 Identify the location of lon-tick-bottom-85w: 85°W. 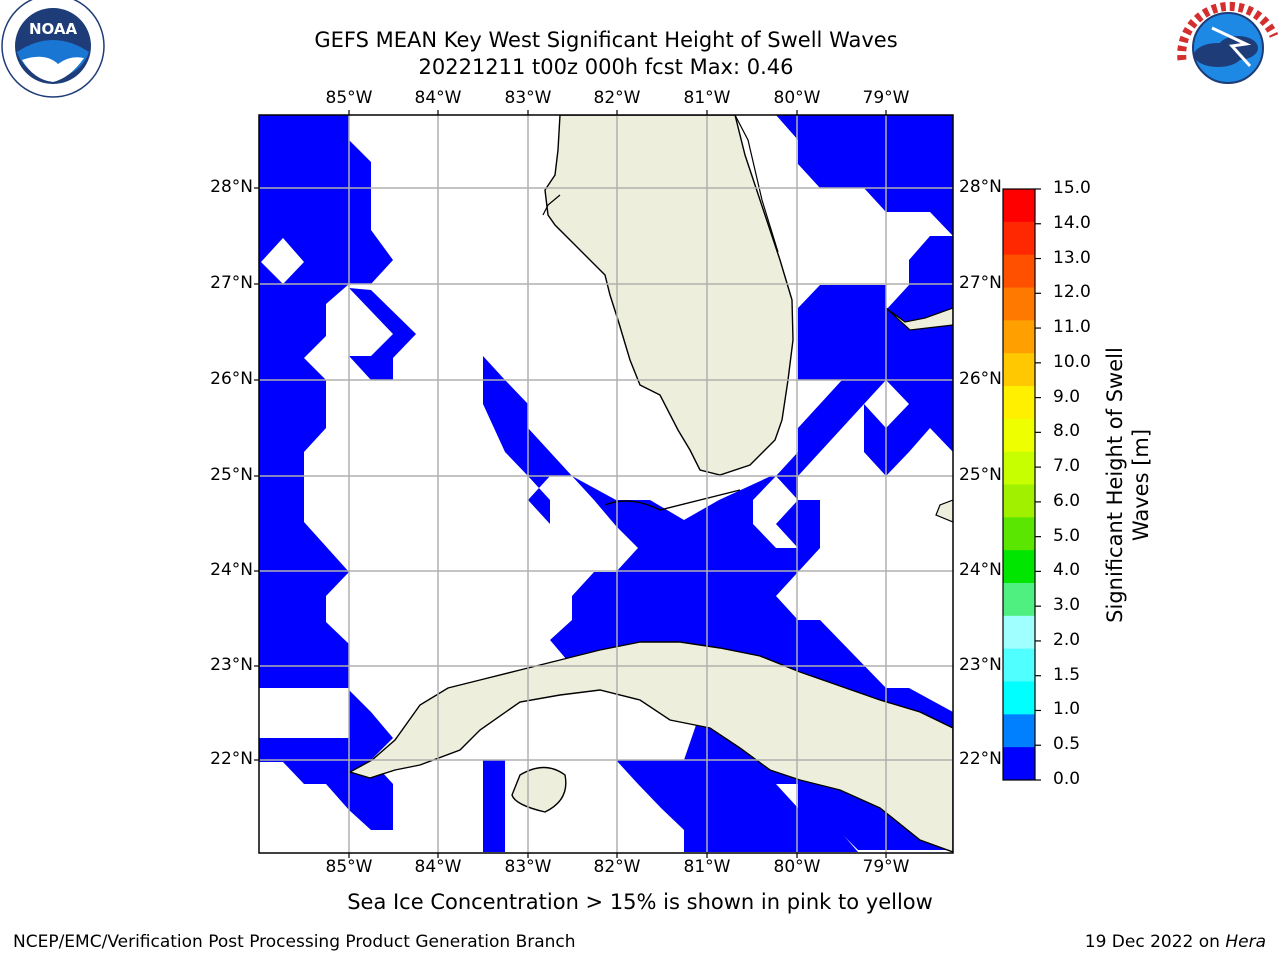
(349, 867).